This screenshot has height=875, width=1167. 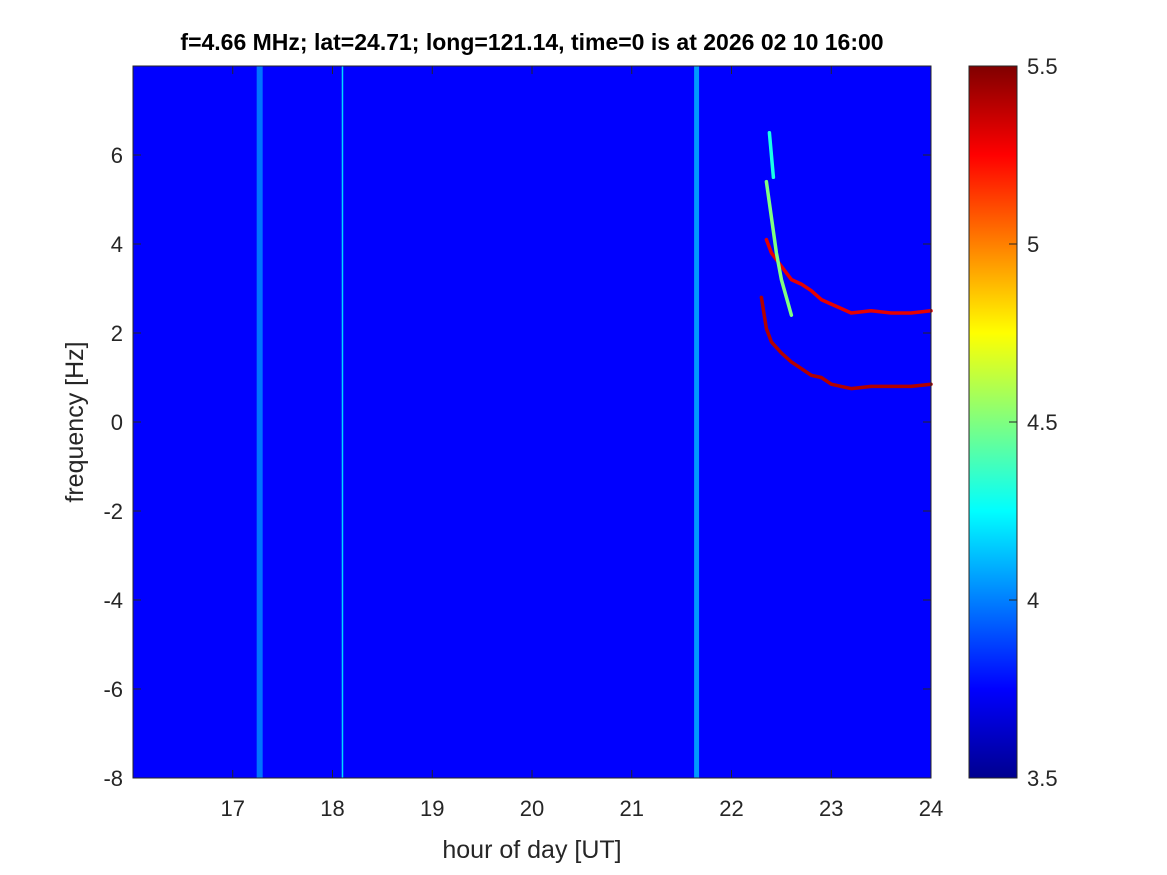 I want to click on x-tick-label: 24, so click(x=931, y=808).